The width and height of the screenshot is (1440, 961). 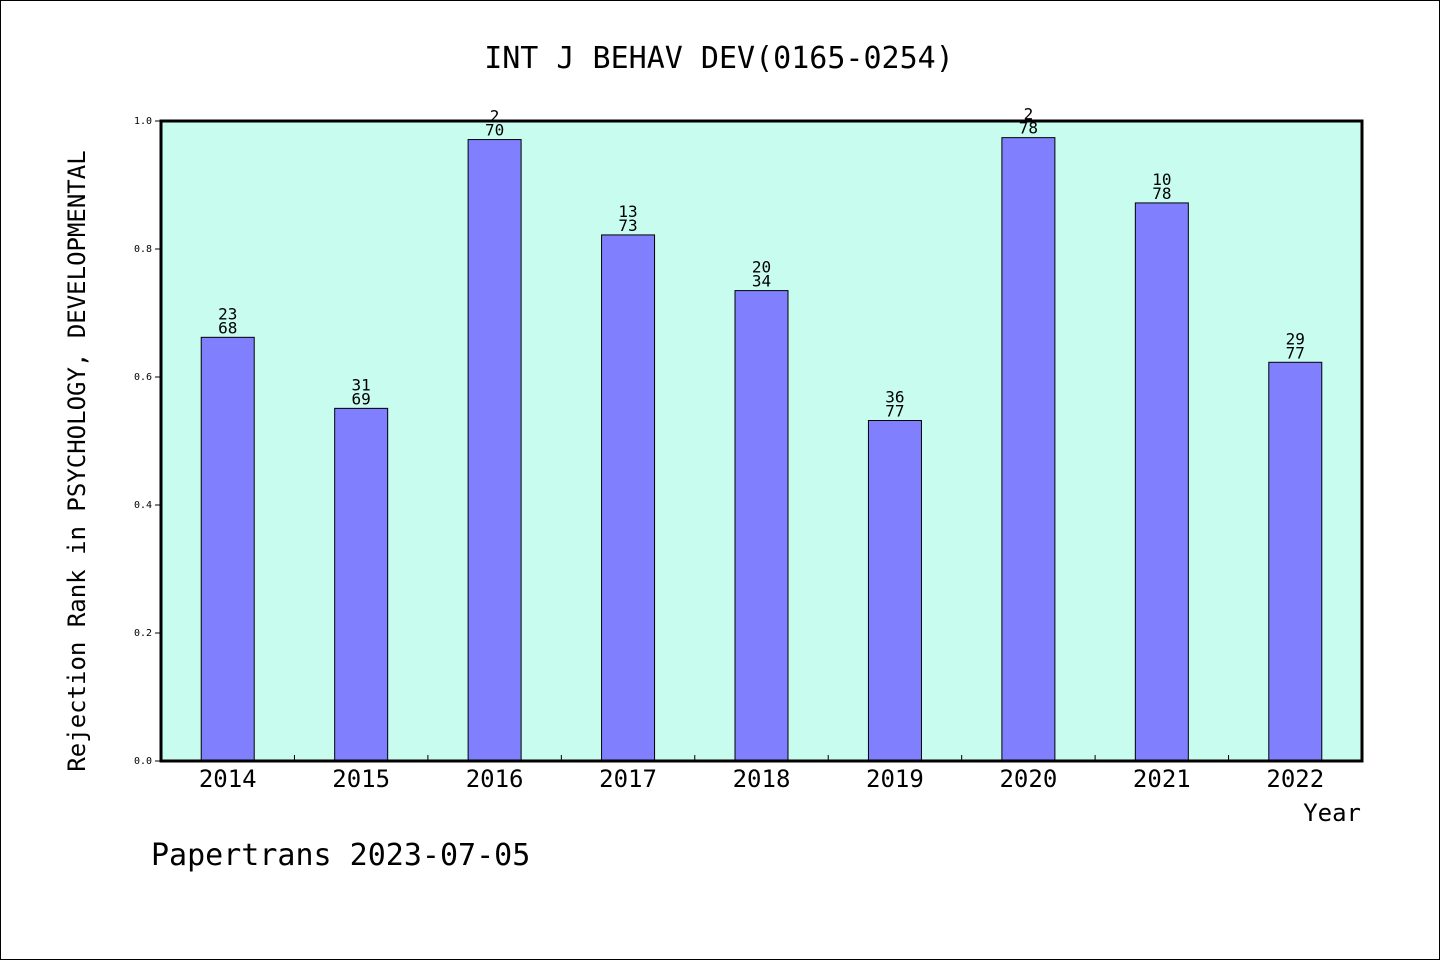 I want to click on bar-2022, so click(x=1295, y=561).